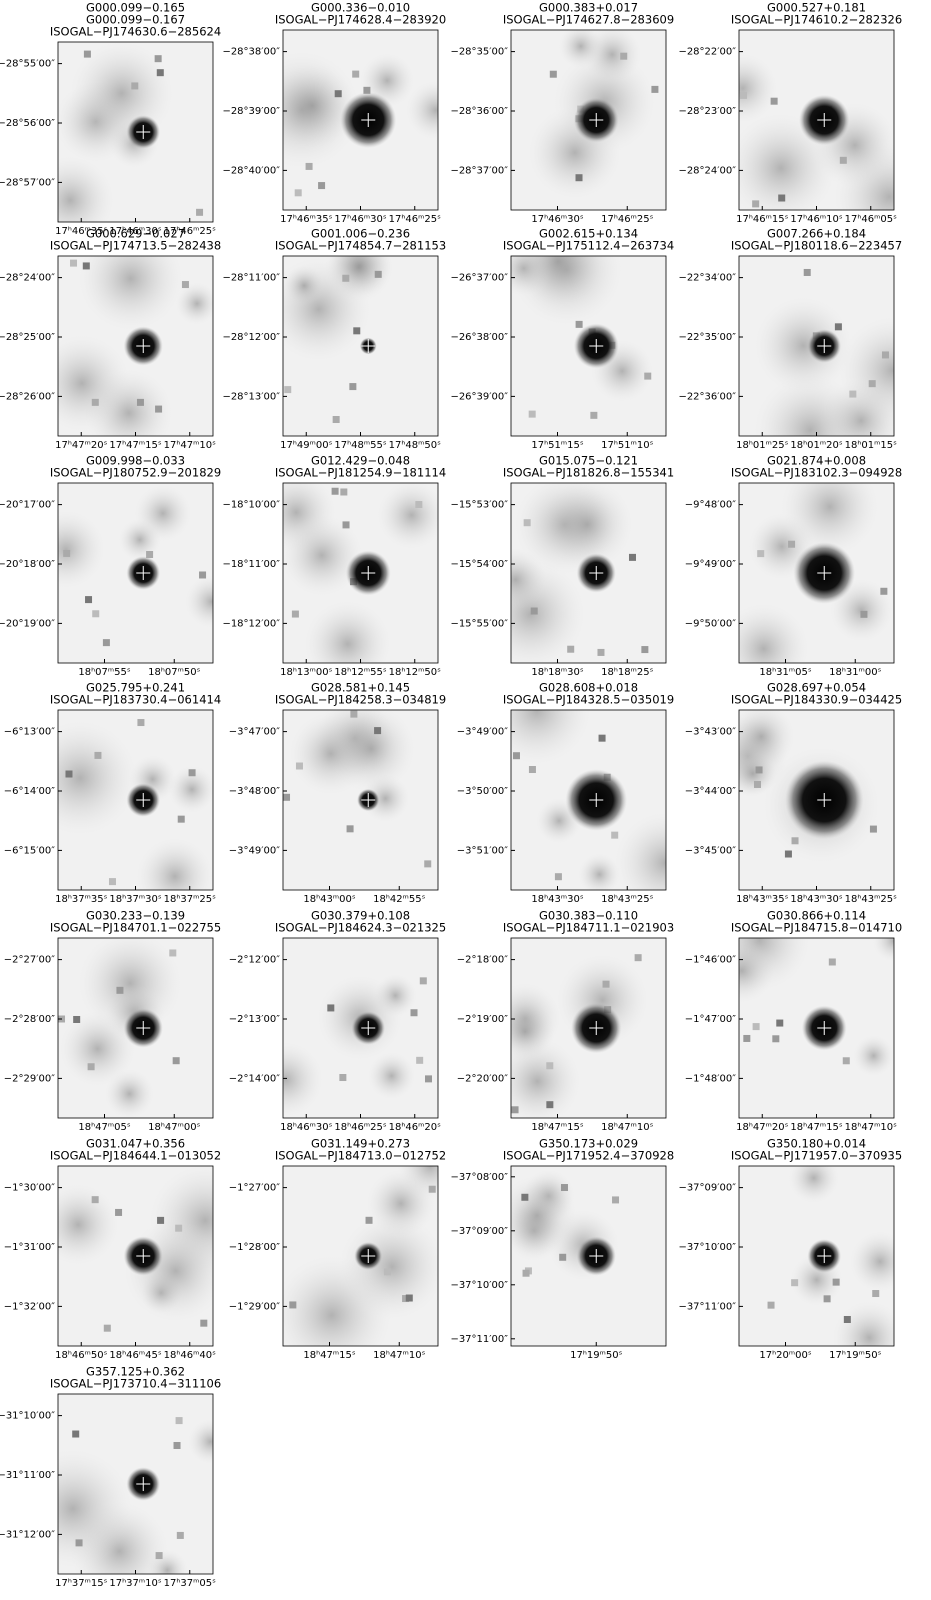 This screenshot has height=1600, width=931. Describe the element at coordinates (588, 1144) in the screenshot. I see `panel-title: G350.173+0.029` at that location.